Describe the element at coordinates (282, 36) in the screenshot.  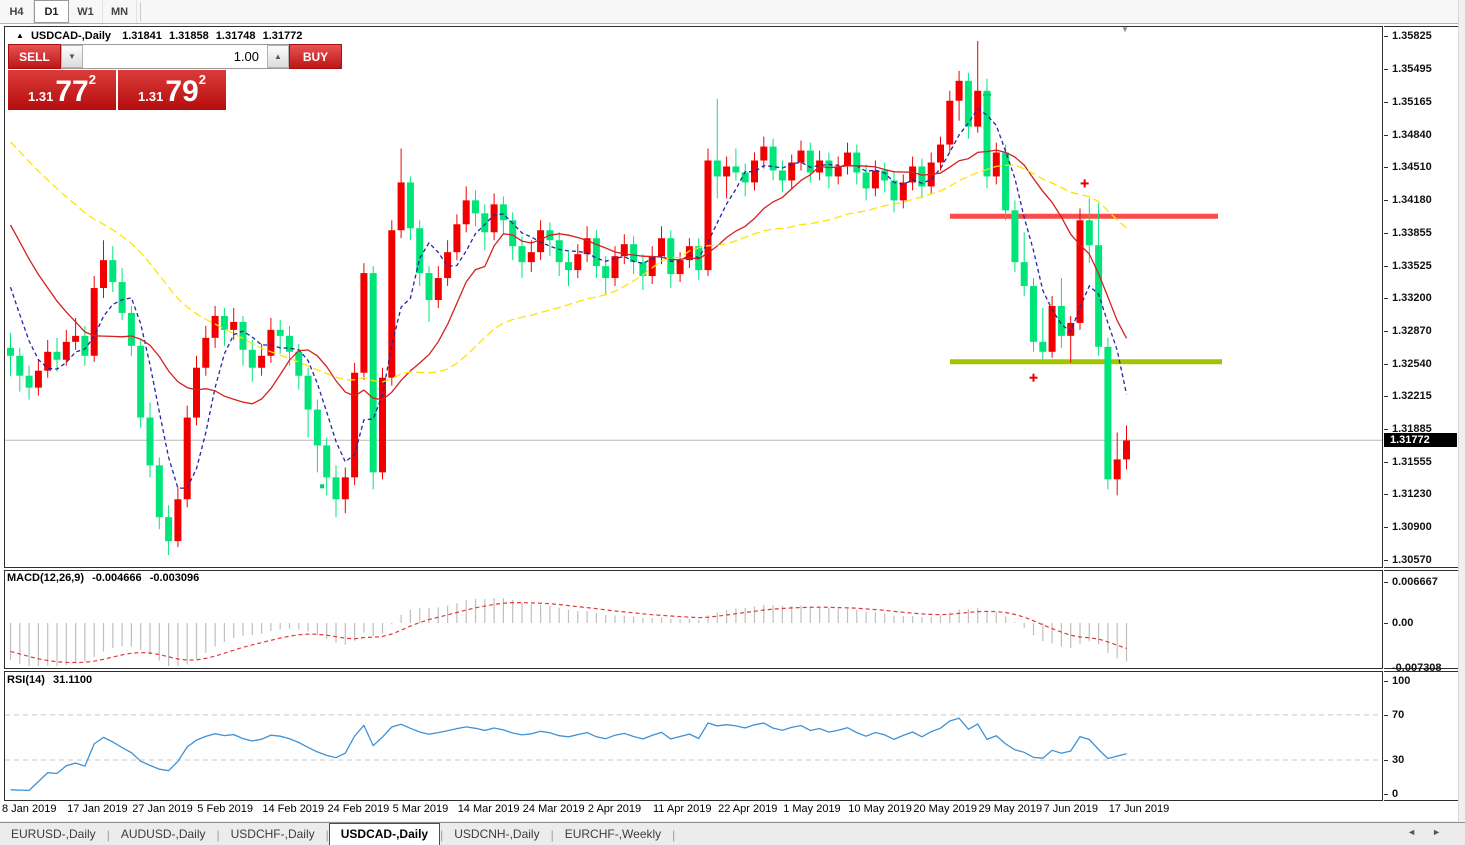
I see `ohlc-close: 1.31772` at that location.